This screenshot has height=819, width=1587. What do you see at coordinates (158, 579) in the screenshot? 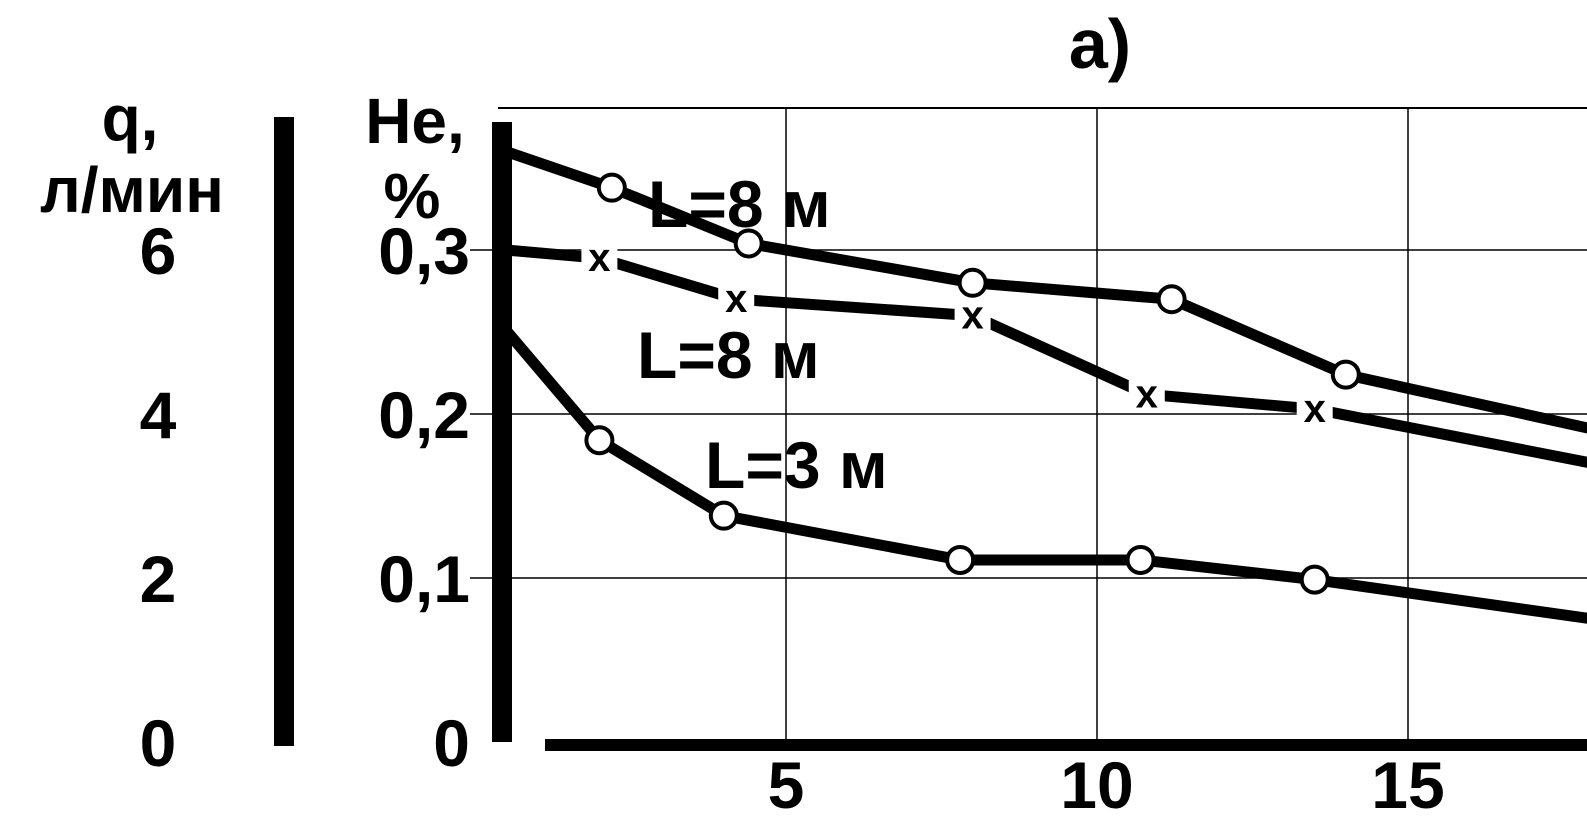
I see `q-tick-label-1: 2` at bounding box center [158, 579].